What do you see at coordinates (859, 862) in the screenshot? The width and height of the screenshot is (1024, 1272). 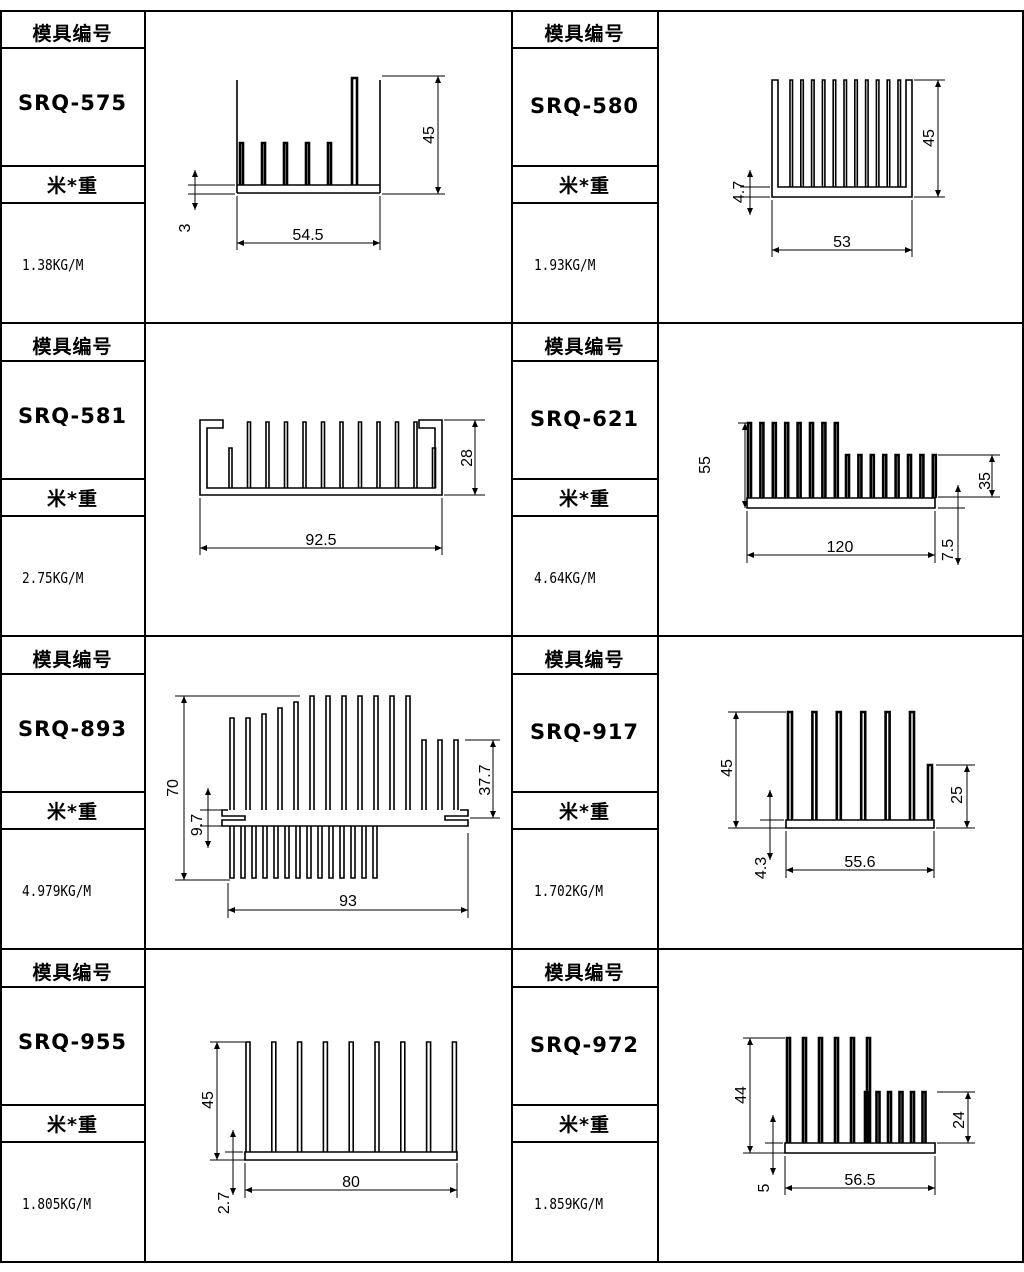 I see `dimension-label: 55.6` at bounding box center [859, 862].